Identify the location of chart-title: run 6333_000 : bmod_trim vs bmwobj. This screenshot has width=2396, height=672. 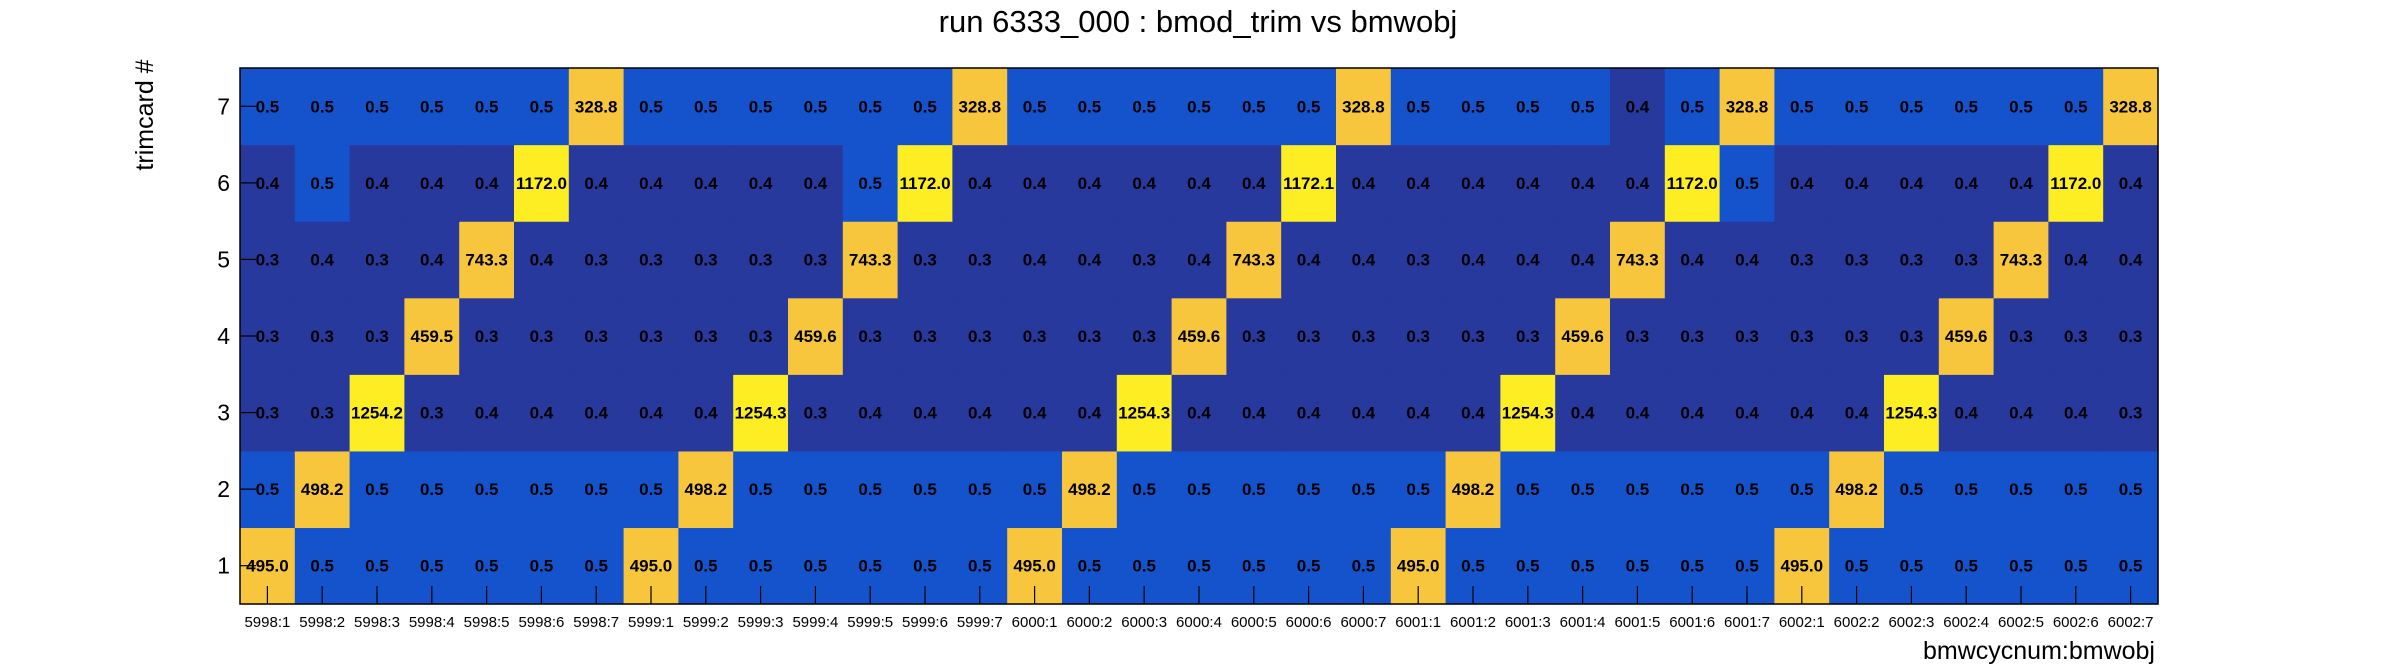
(1198, 21).